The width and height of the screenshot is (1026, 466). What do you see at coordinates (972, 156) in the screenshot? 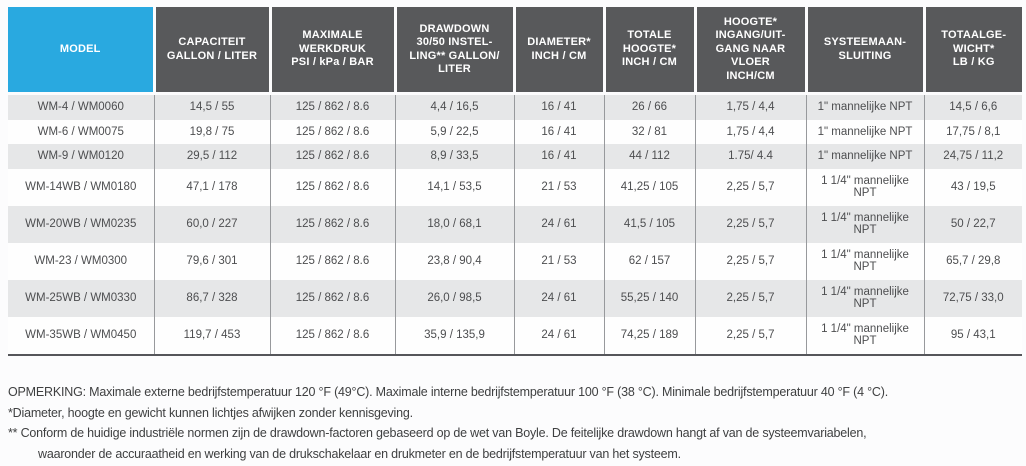
I see `table-cell: 24,75 / 11,2` at bounding box center [972, 156].